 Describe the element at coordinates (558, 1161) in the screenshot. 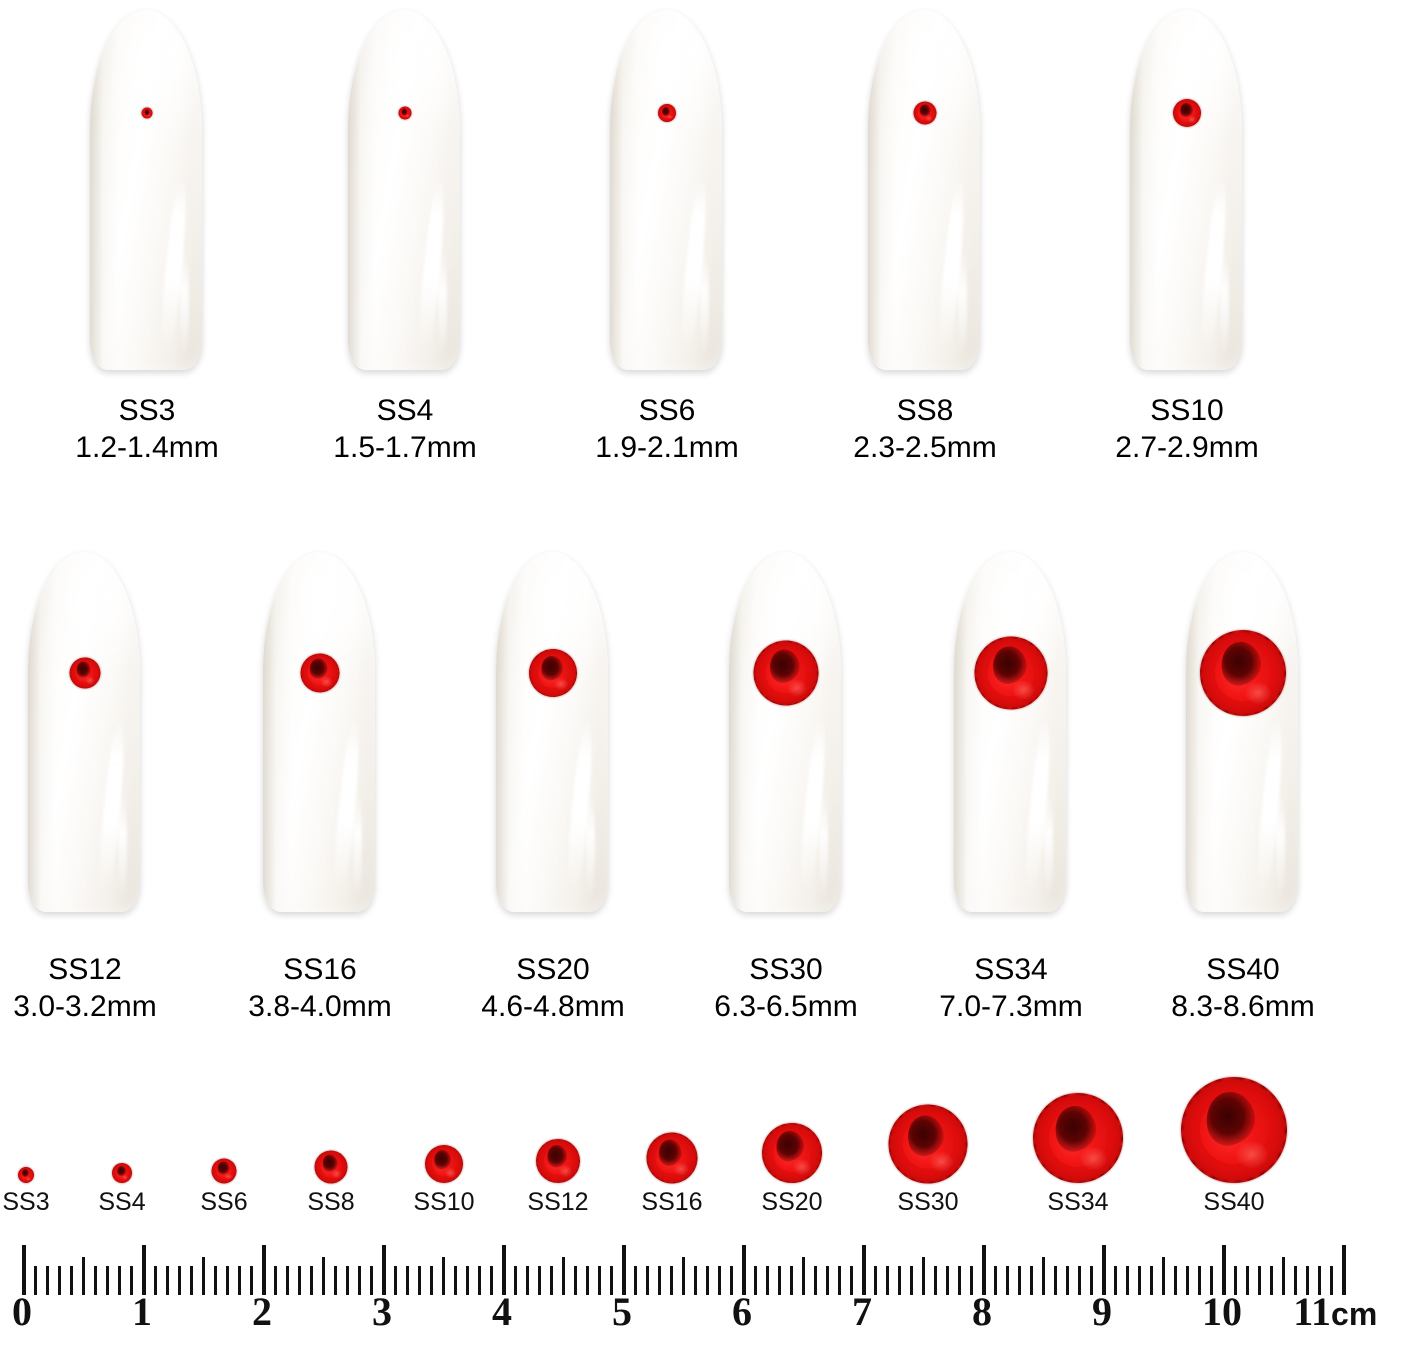

I see `strip-rhinestone-ss12` at that location.